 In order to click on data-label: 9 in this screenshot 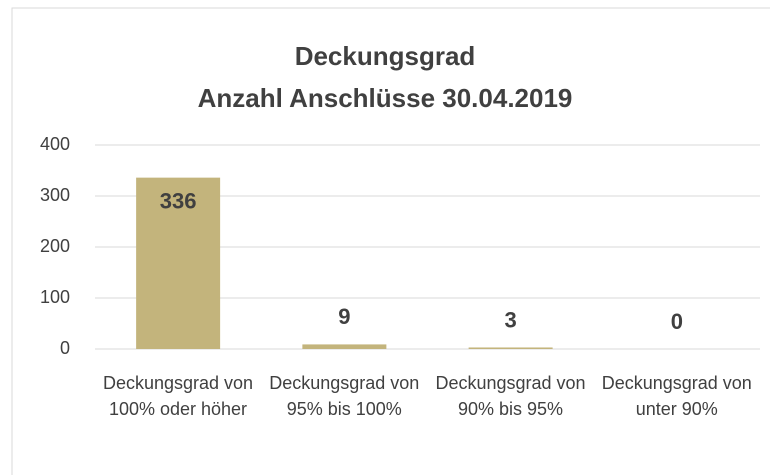, I will do `click(344, 316)`.